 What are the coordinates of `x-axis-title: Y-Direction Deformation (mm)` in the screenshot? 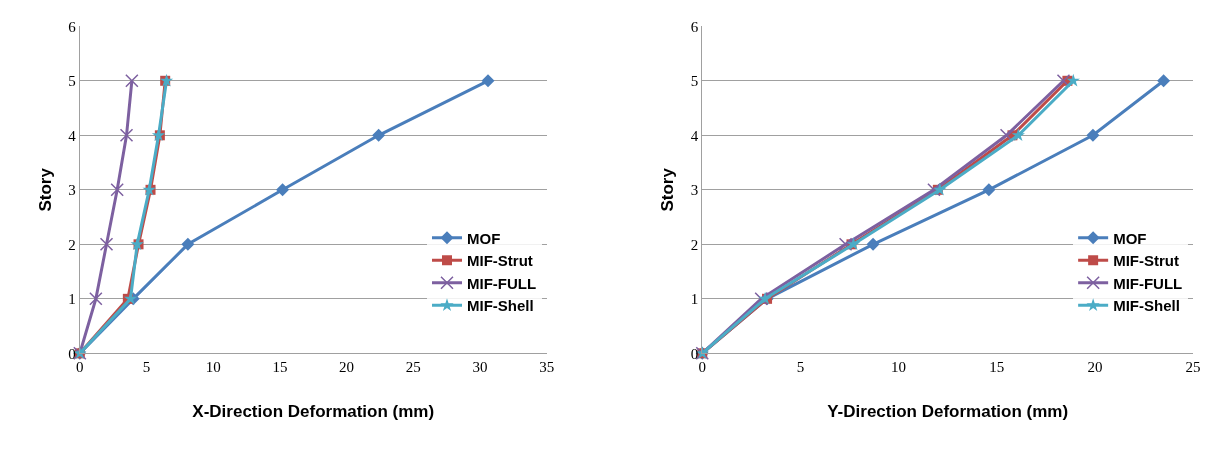 It's located at (948, 411).